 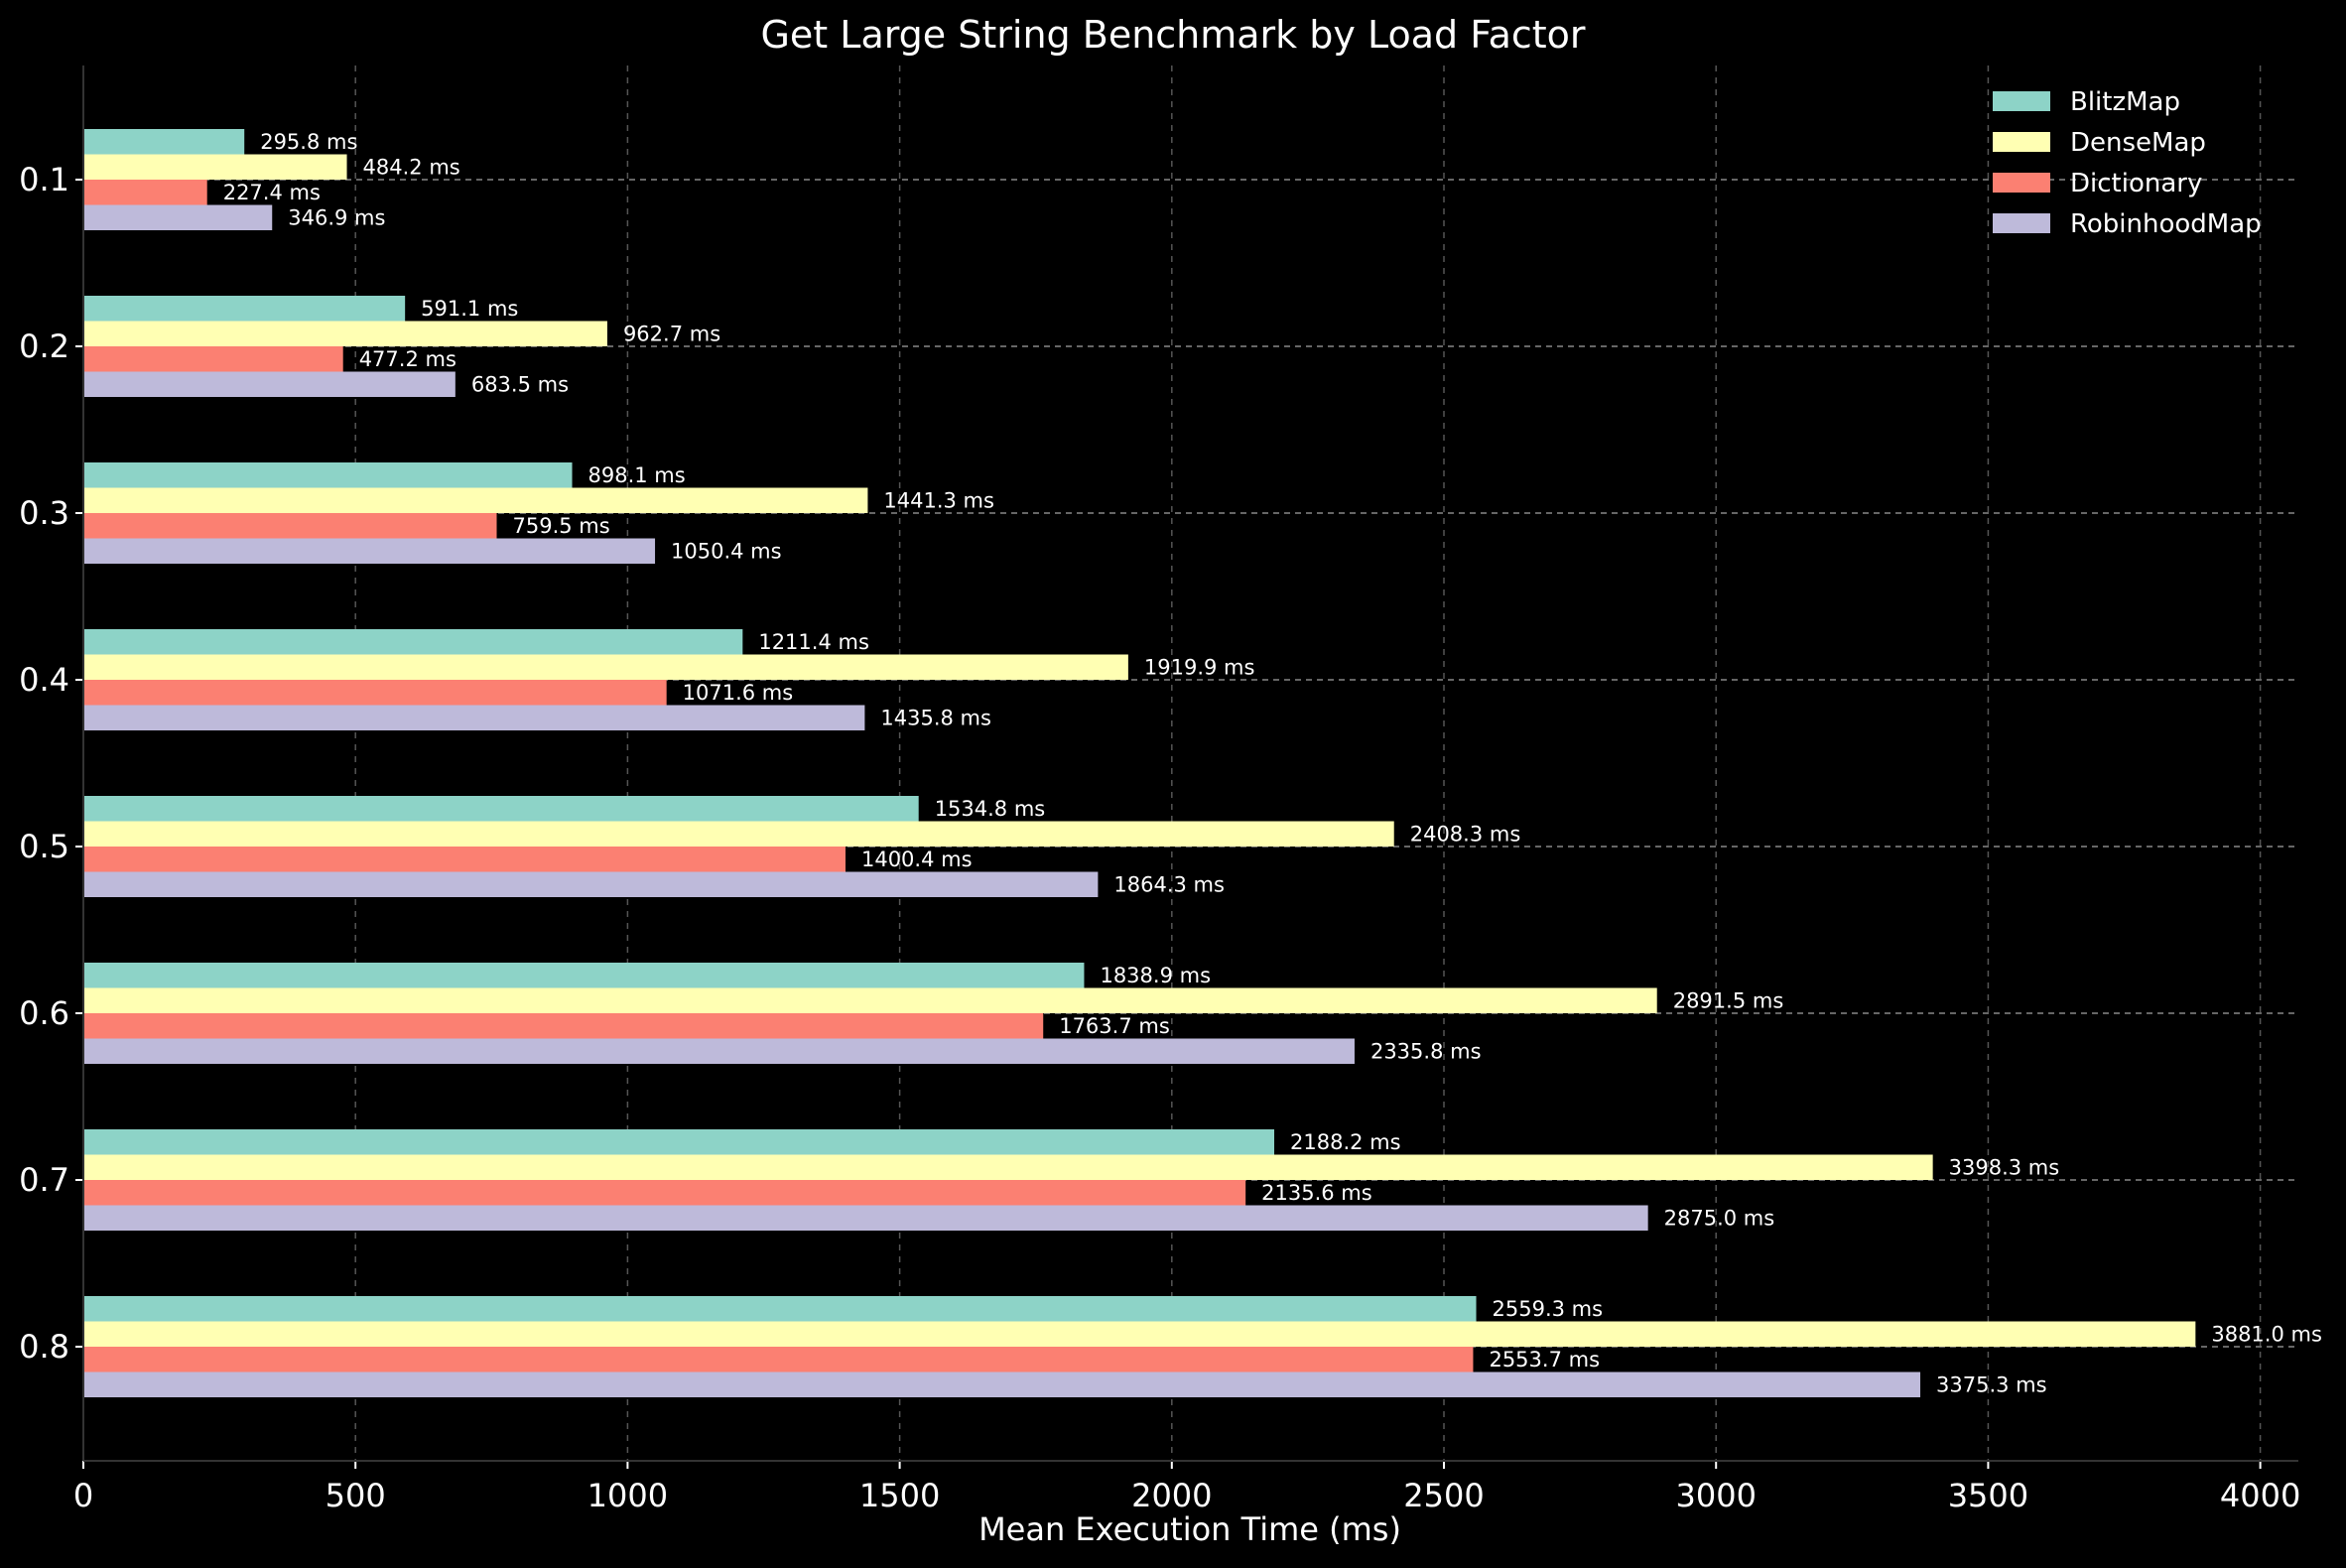 What do you see at coordinates (1172, 1495) in the screenshot?
I see `x-tick-label: 2000` at bounding box center [1172, 1495].